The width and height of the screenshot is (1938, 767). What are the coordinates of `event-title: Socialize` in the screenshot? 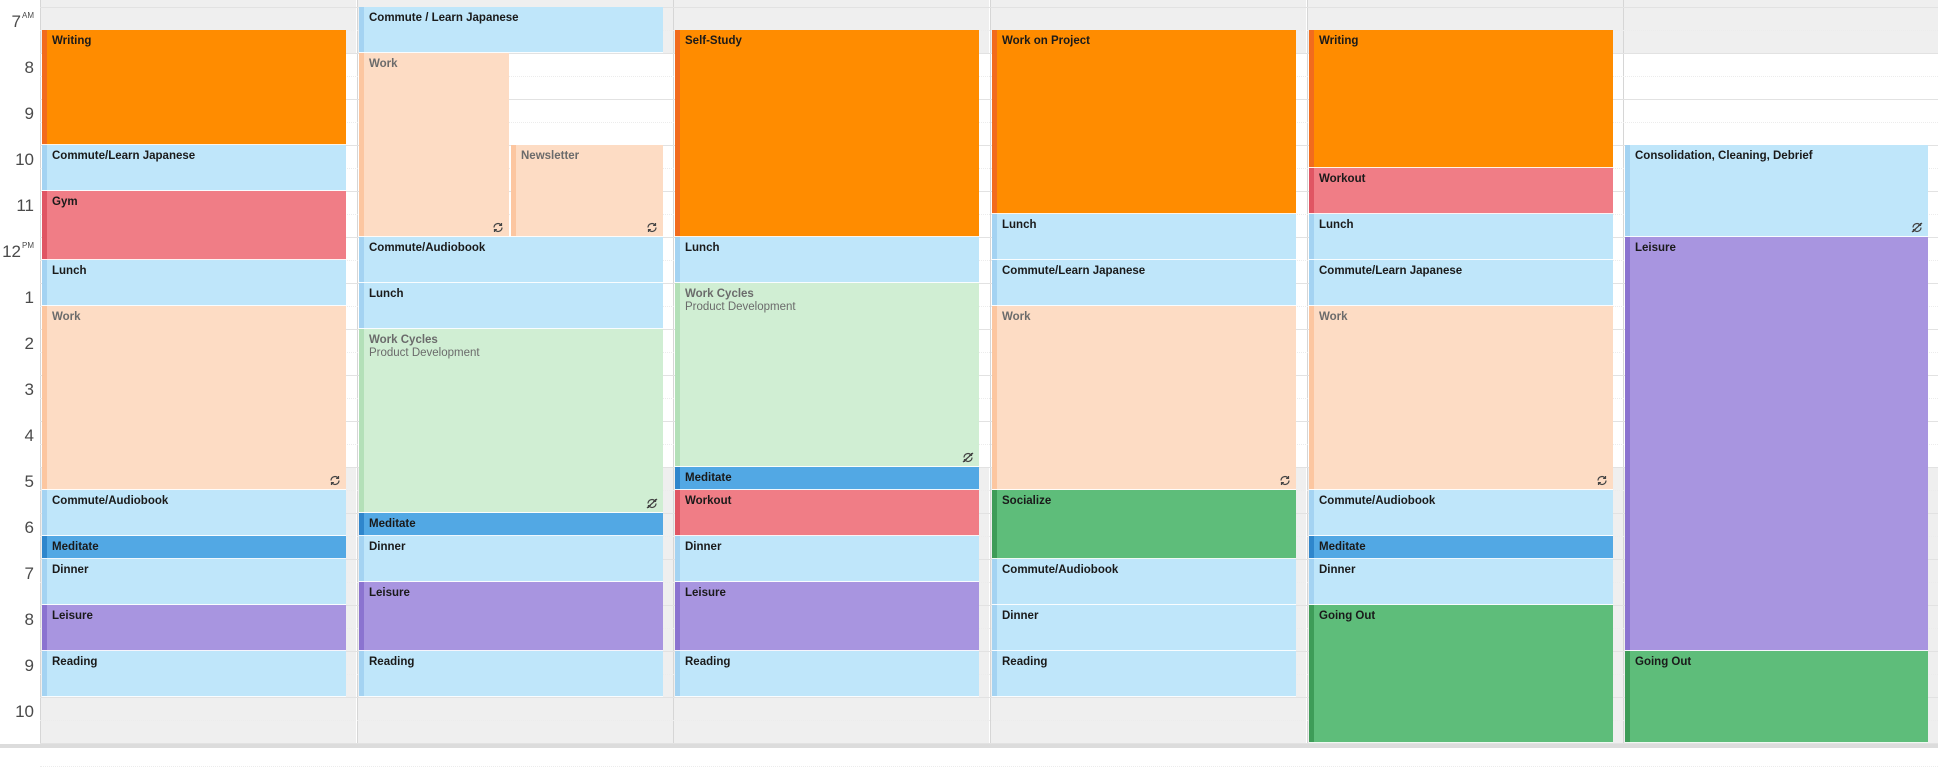 It's located at (1027, 501).